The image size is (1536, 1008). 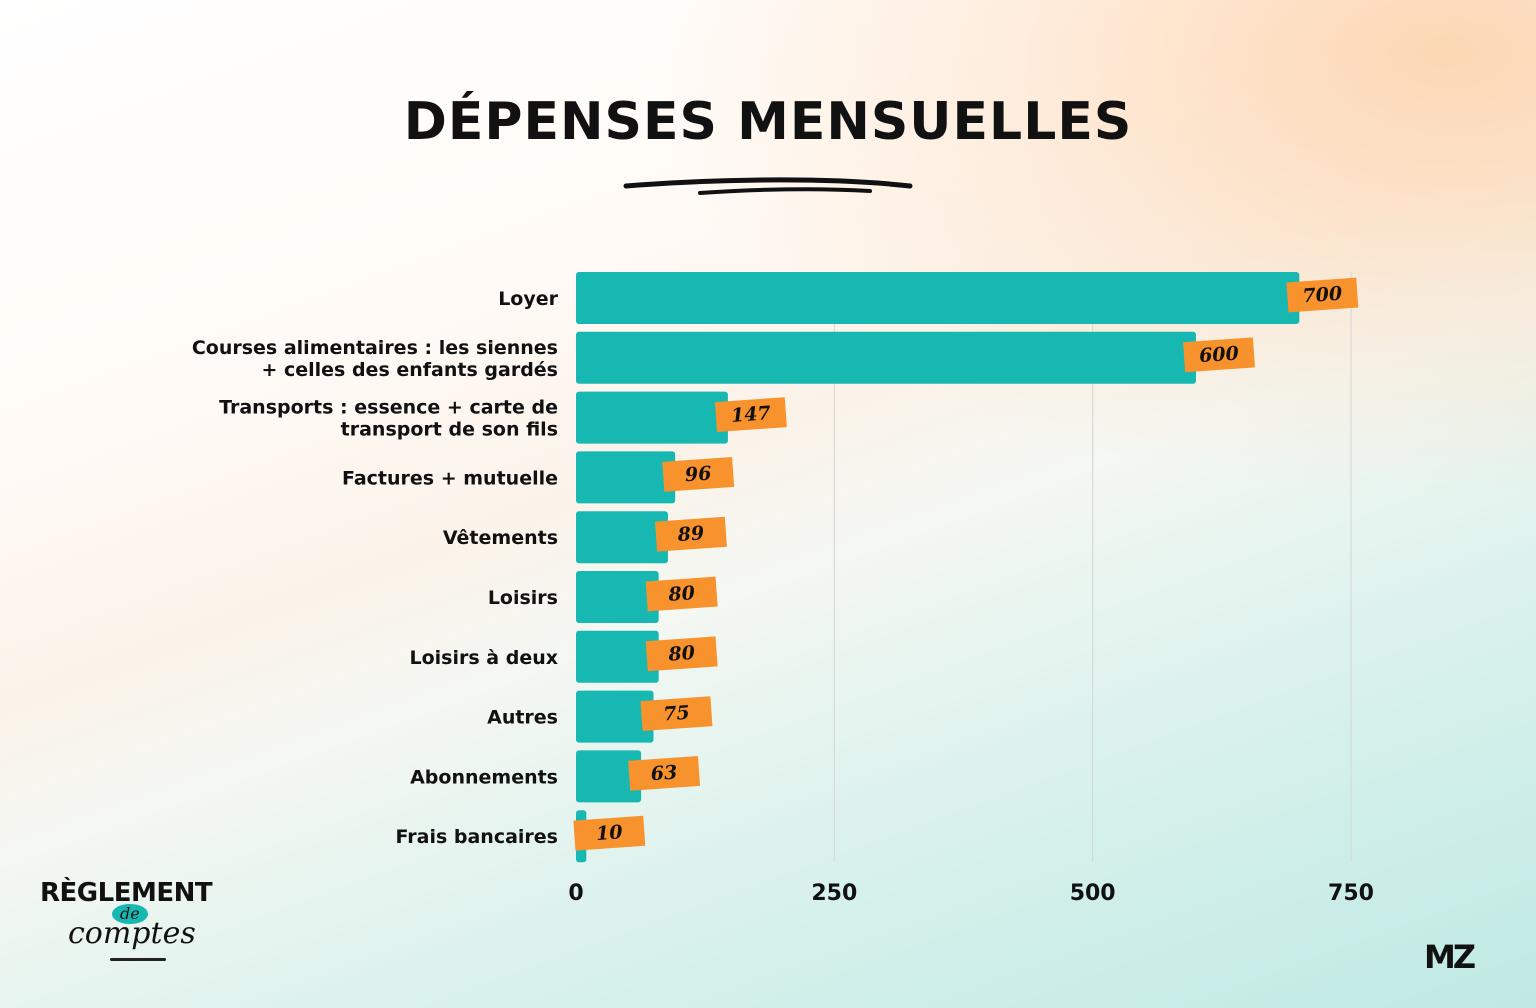 What do you see at coordinates (768, 122) in the screenshot?
I see `page-title: DÉPENSES MENSUELLES` at bounding box center [768, 122].